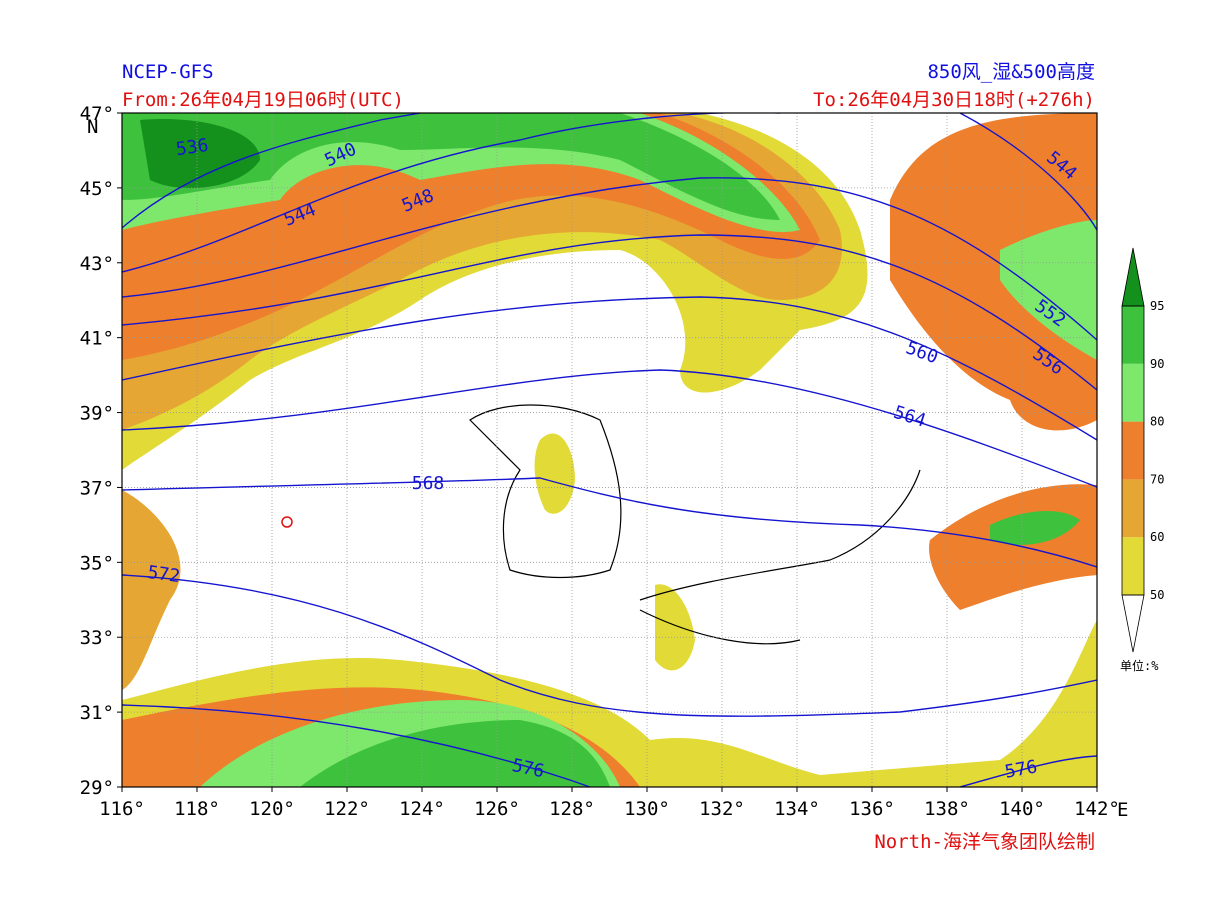 The width and height of the screenshot is (1218, 900). Describe the element at coordinates (422, 809) in the screenshot. I see `lon-tick-label: 124°` at that location.